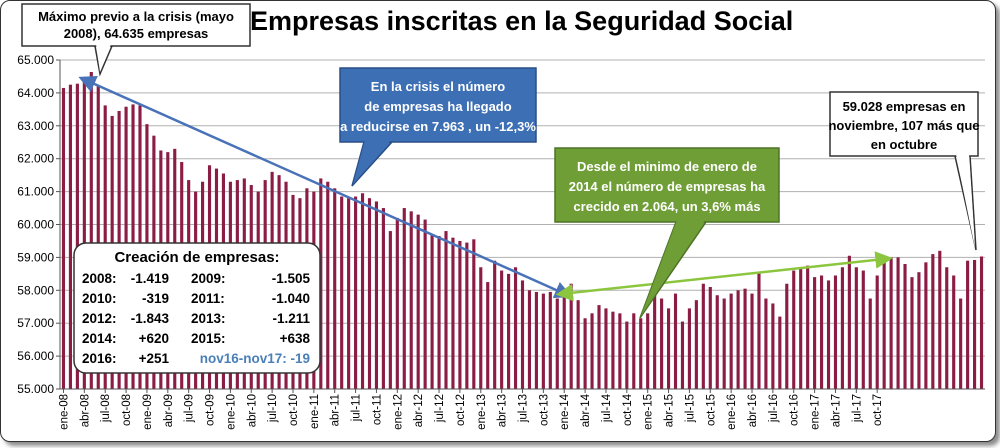  What do you see at coordinates (208, 298) in the screenshot?
I see `creacion-year: 2011:` at bounding box center [208, 298].